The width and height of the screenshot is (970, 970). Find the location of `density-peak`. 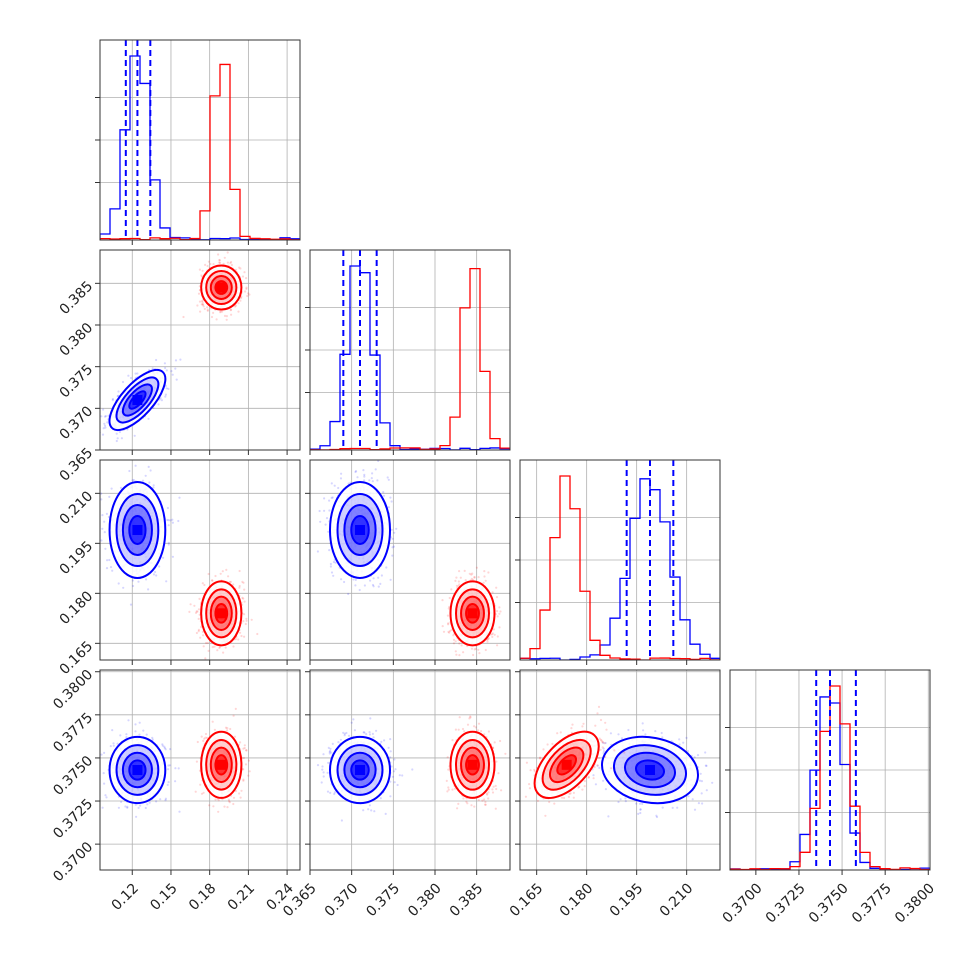

density-peak is located at coordinates (472, 613).